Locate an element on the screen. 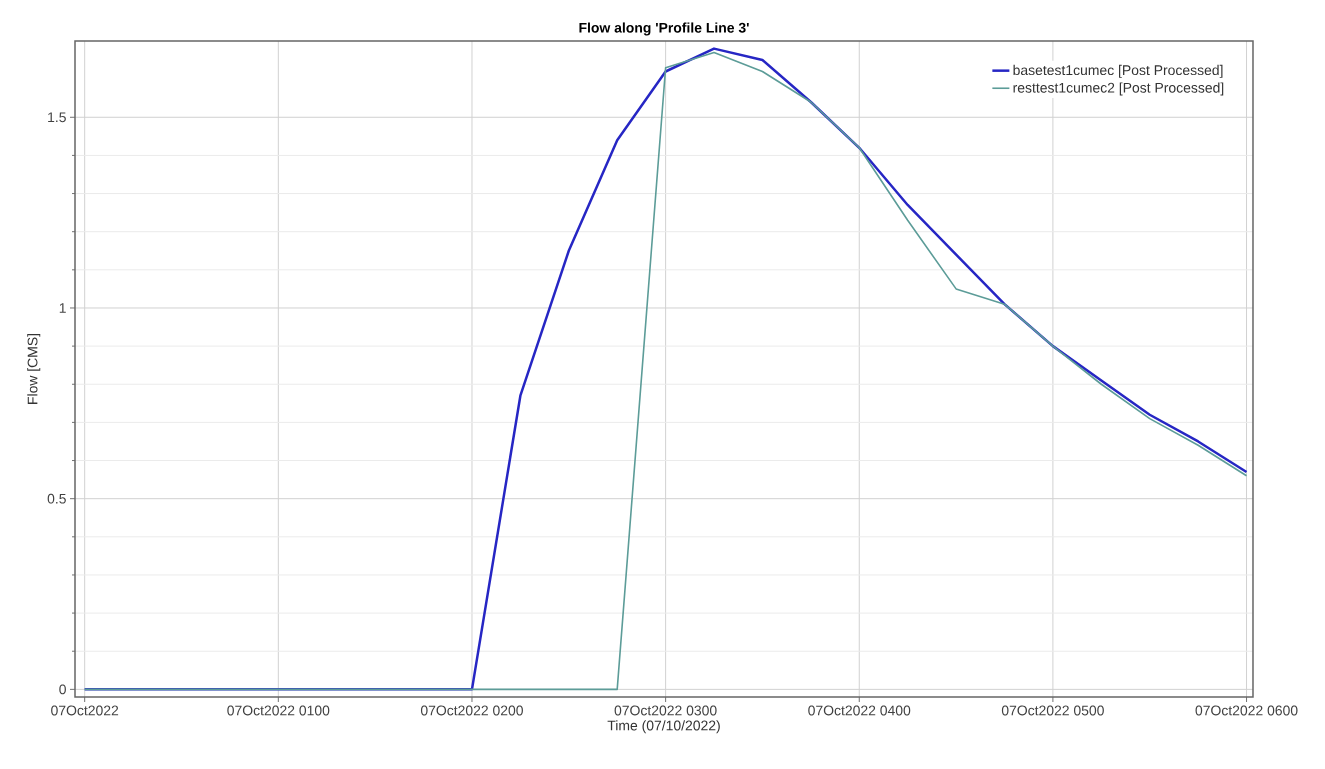 The height and width of the screenshot is (769, 1325). x-axis-title: Time (07/10/2022) is located at coordinates (663, 727).